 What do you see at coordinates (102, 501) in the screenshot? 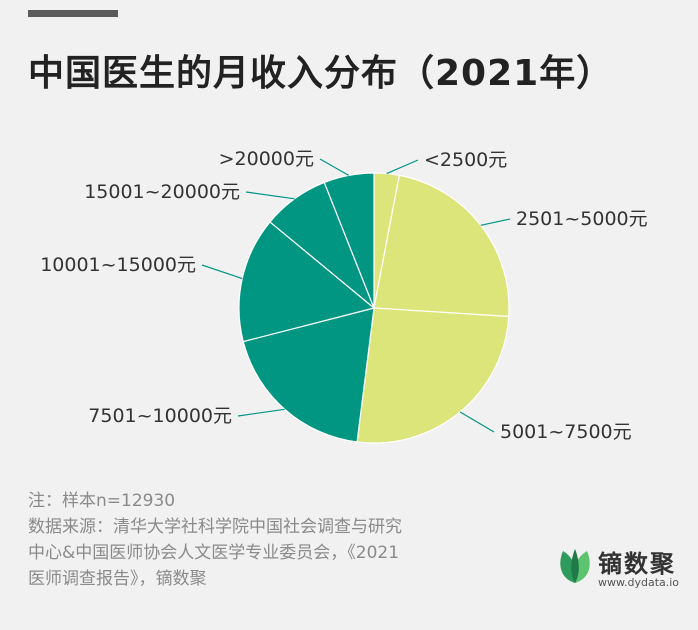
I see `sample-note: 注：样本n=12930` at bounding box center [102, 501].